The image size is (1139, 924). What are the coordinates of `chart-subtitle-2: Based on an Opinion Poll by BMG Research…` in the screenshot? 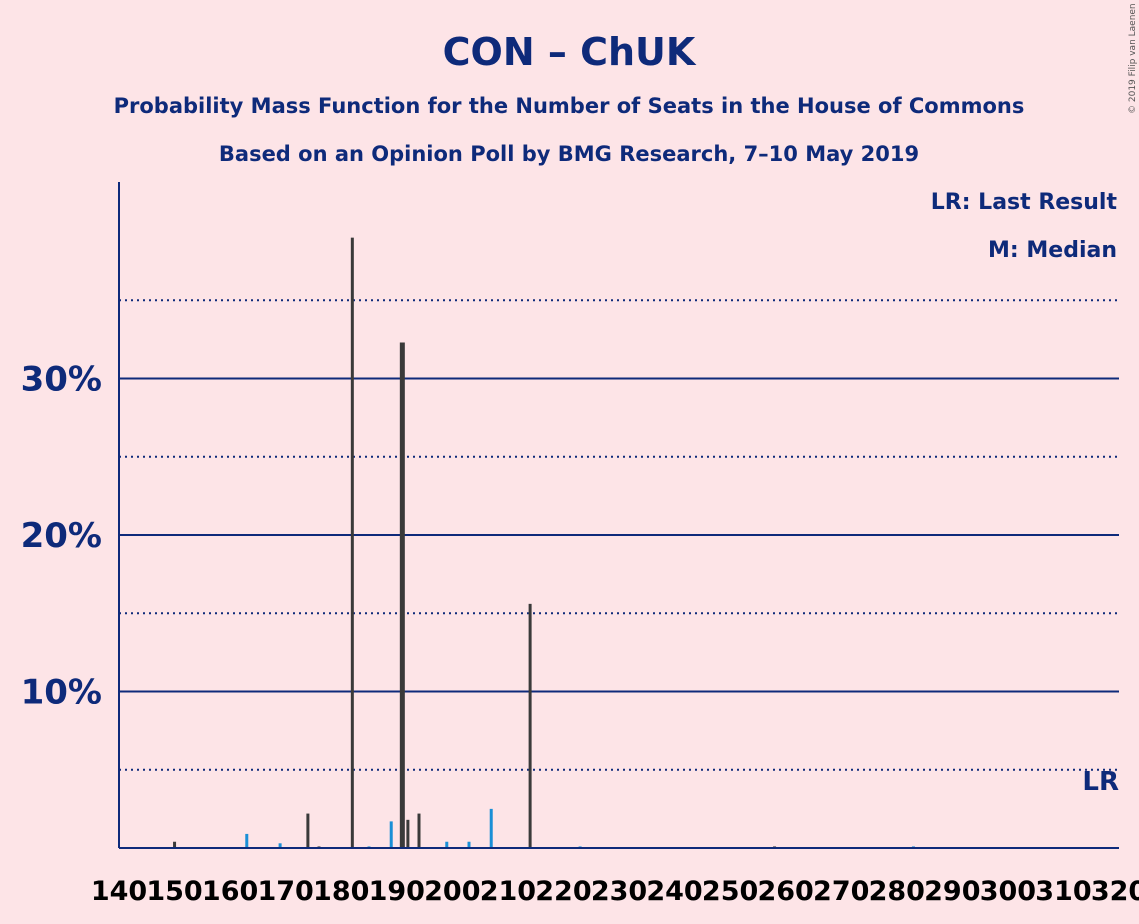 It's located at (569, 154).